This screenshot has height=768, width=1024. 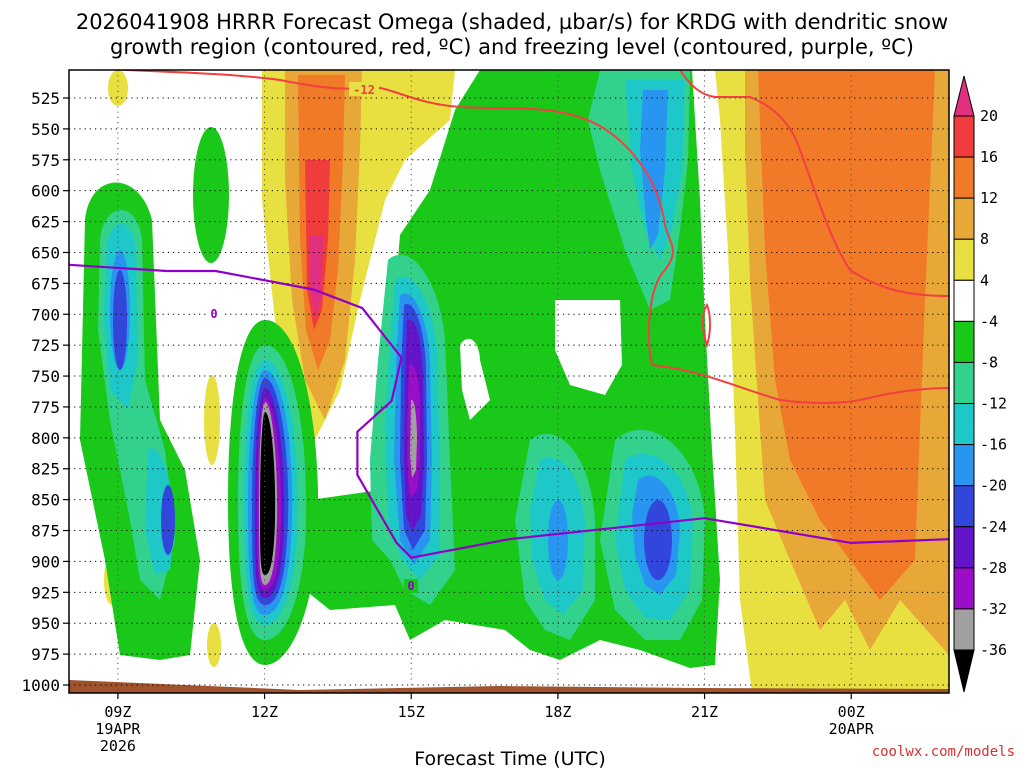 I want to click on omega-shade-green-11z, so click(x=211, y=195).